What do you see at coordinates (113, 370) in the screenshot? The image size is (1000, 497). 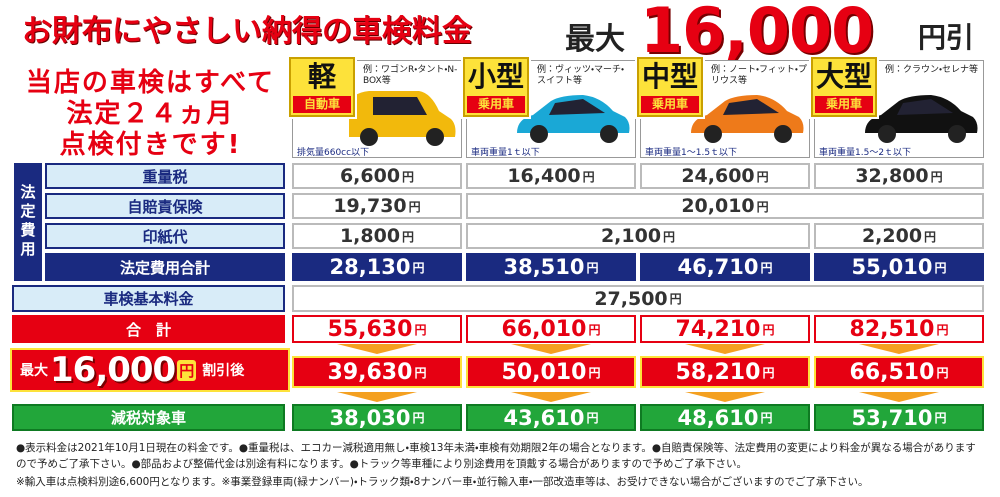 I see `discount-amount: 16,000` at bounding box center [113, 370].